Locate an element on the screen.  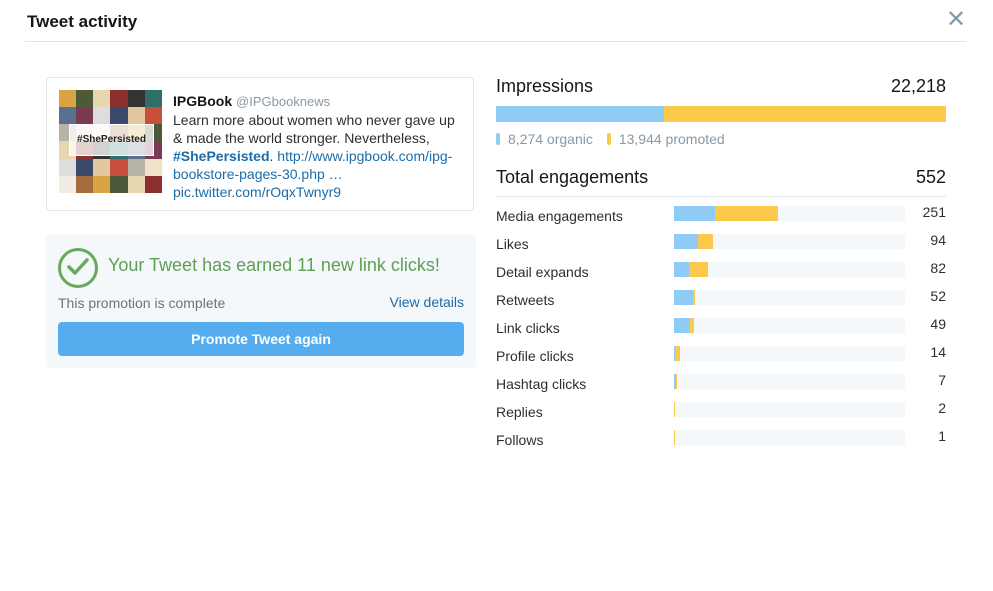
tweet-author-handle: @IPGbooknews is located at coordinates (283, 101).